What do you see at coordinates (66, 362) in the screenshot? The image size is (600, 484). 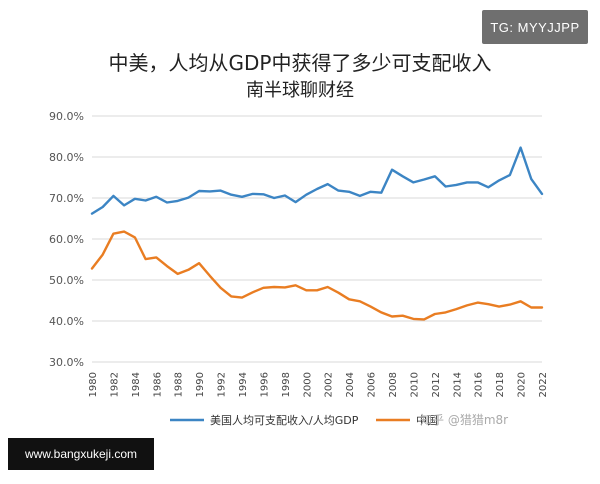 I see `y-tick-label: 30.0%` at bounding box center [66, 362].